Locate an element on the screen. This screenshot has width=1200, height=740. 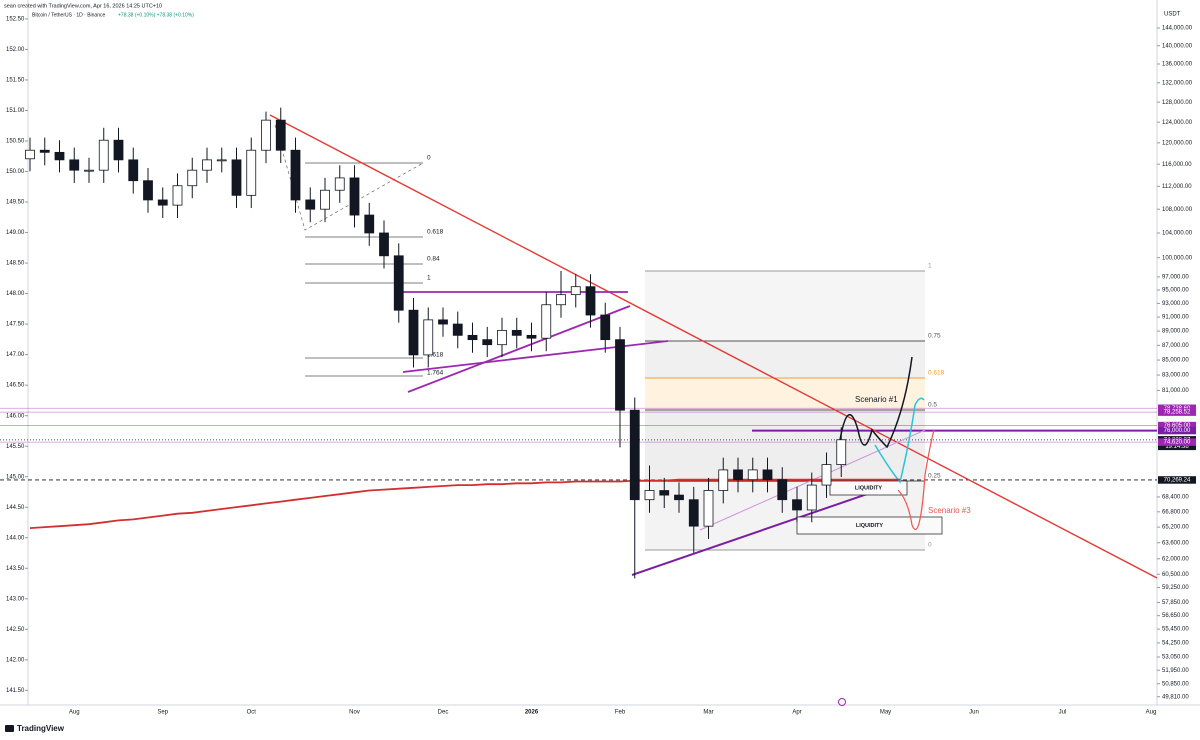
y-tick-label: 81,000.00 is located at coordinates (1175, 391).